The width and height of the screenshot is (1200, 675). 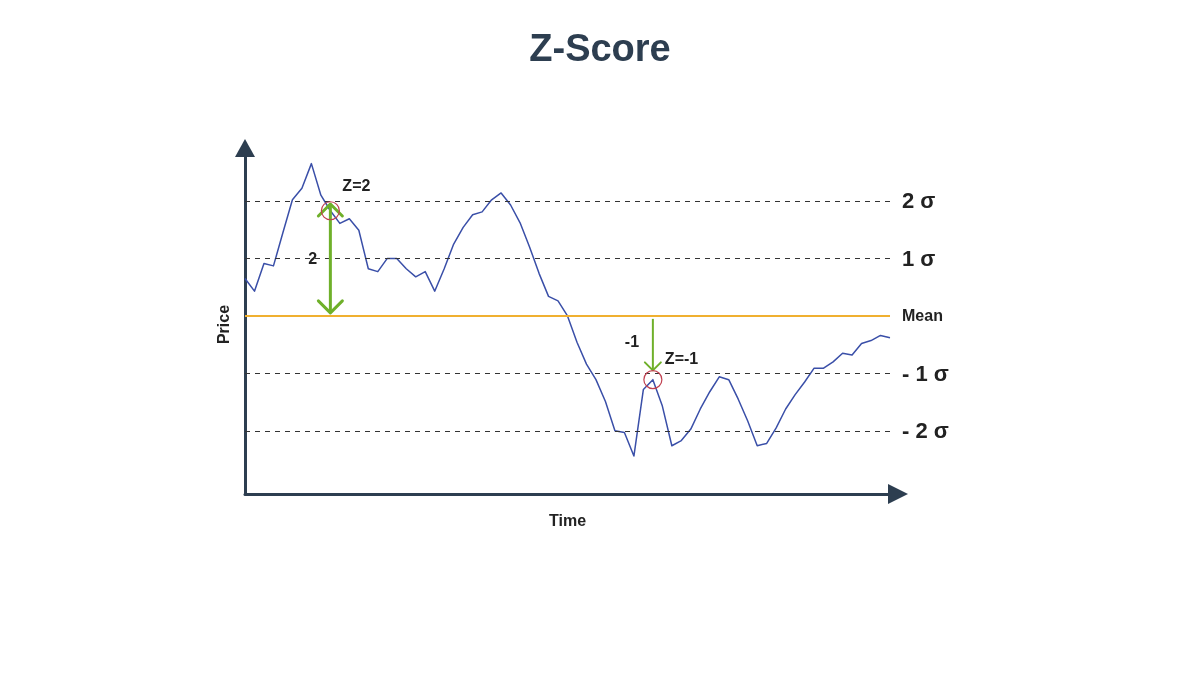 I want to click on x-axis-title: Time, so click(x=567, y=520).